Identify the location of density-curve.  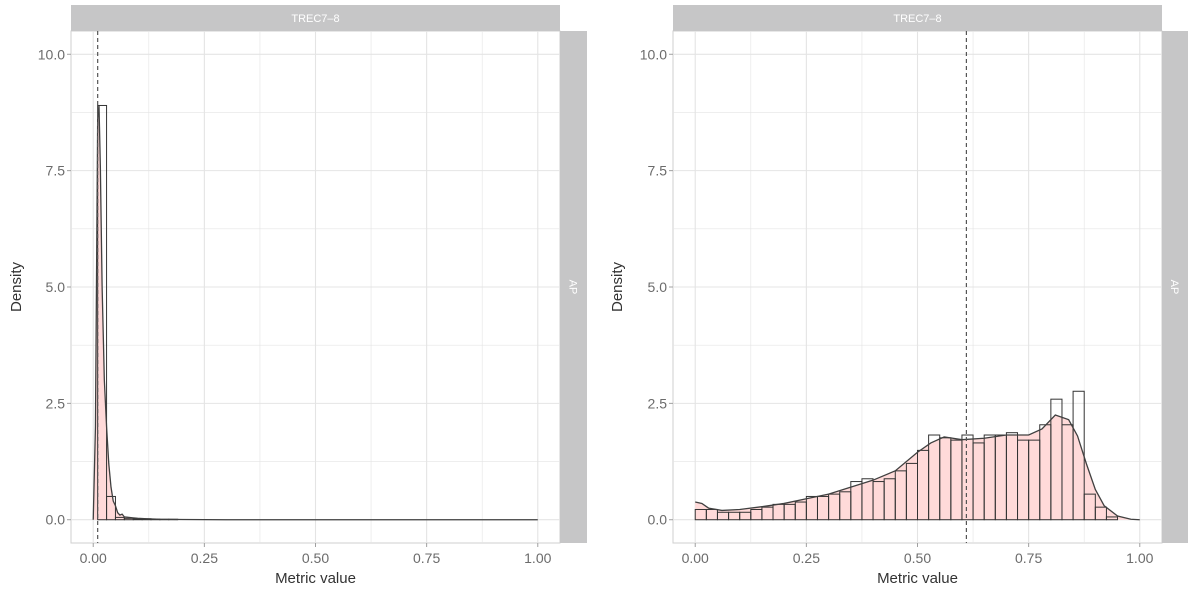
(917, 467).